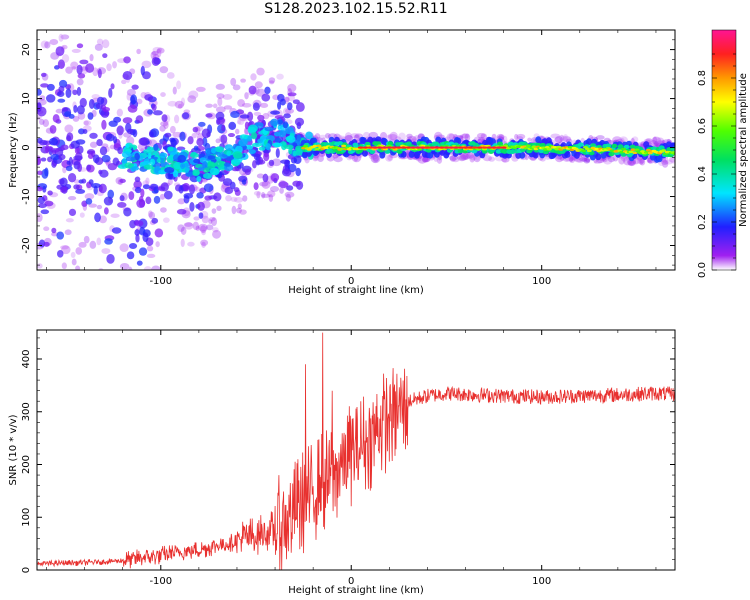 This screenshot has width=750, height=600. Describe the element at coordinates (541, 281) in the screenshot. I see `spectrogram-xtick-label: 100` at that location.